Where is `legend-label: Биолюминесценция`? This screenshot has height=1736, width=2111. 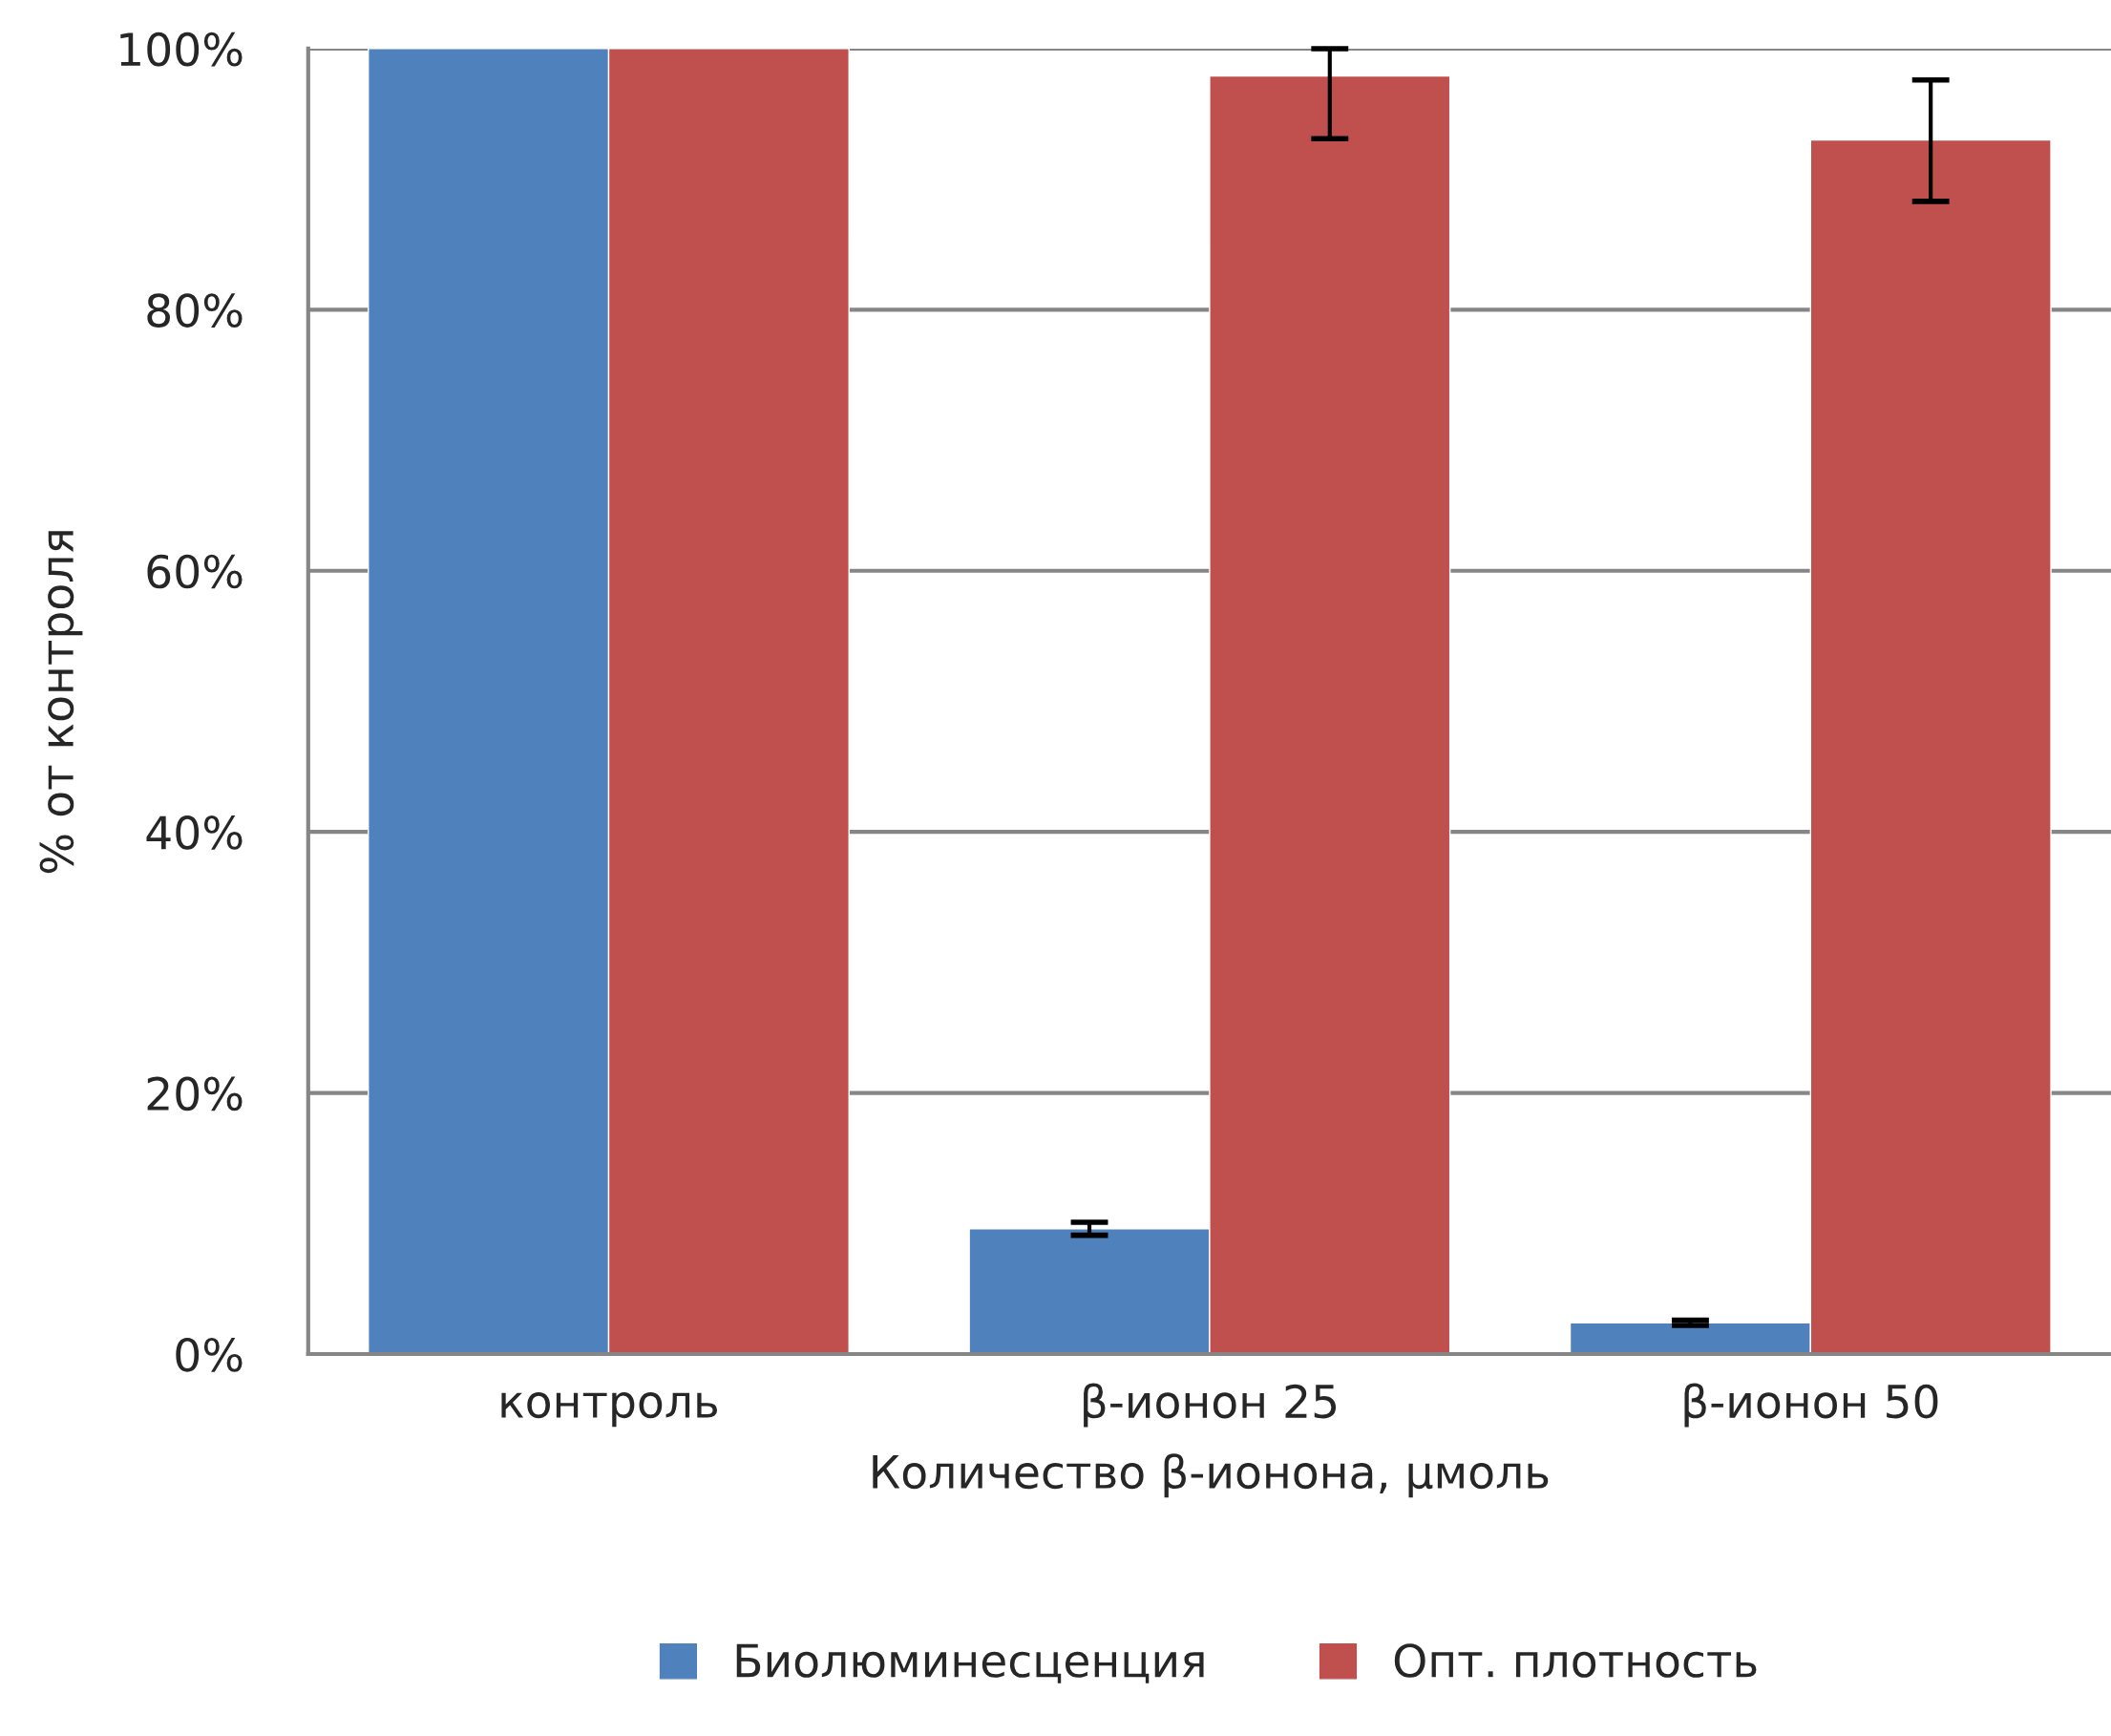
legend-label: Биолюминесценция is located at coordinates (970, 1663).